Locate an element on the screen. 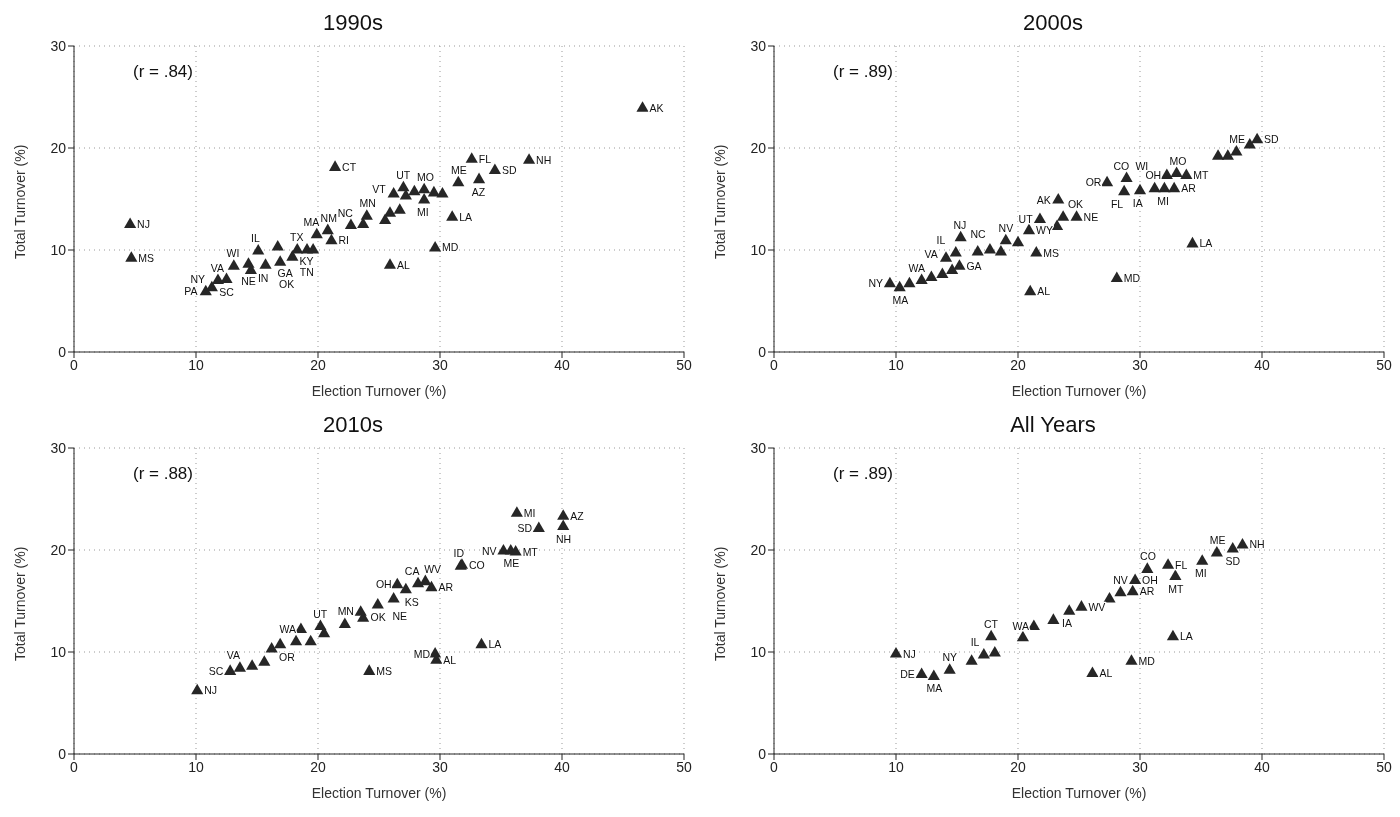 Image resolution: width=1400 pixels, height=817 pixels. chart-title: 1990s is located at coordinates (353, 23).